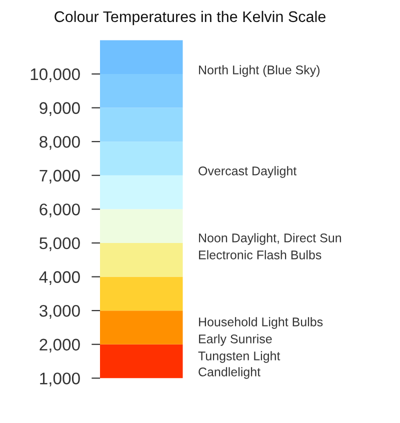  What do you see at coordinates (60, 177) in the screenshot?
I see `y-tick-label: 7,000` at bounding box center [60, 177].